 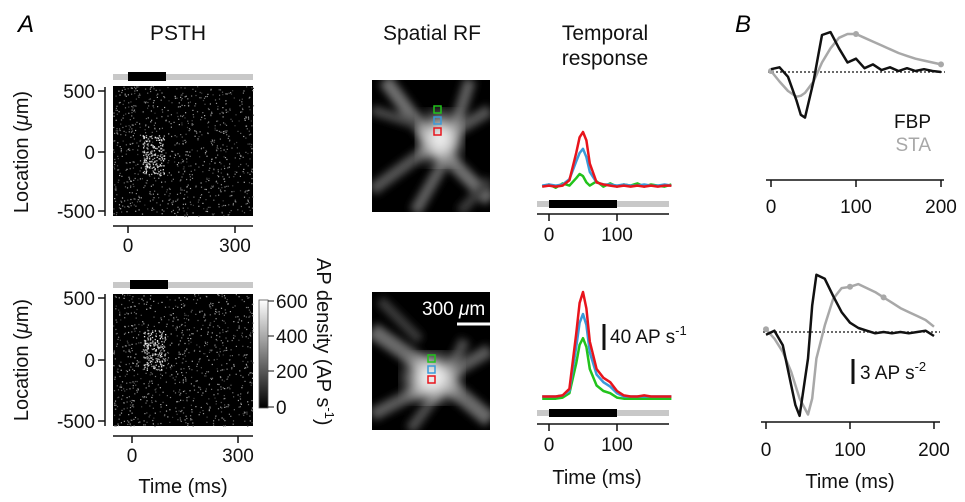 I want to click on legend-fbp: FBP, so click(x=912, y=122).